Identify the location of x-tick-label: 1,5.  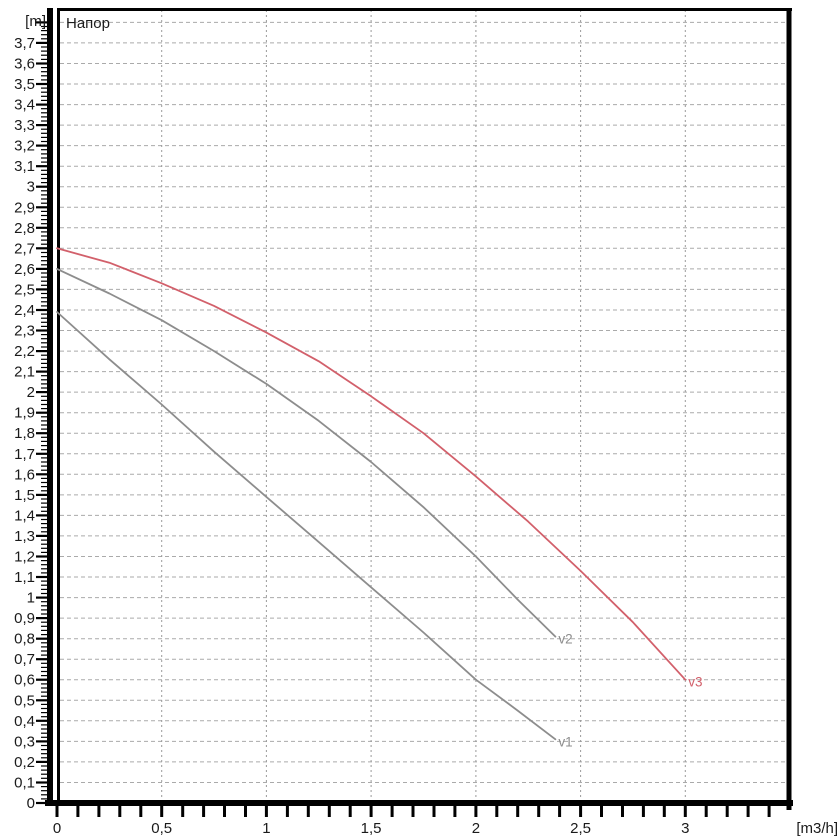
(371, 828).